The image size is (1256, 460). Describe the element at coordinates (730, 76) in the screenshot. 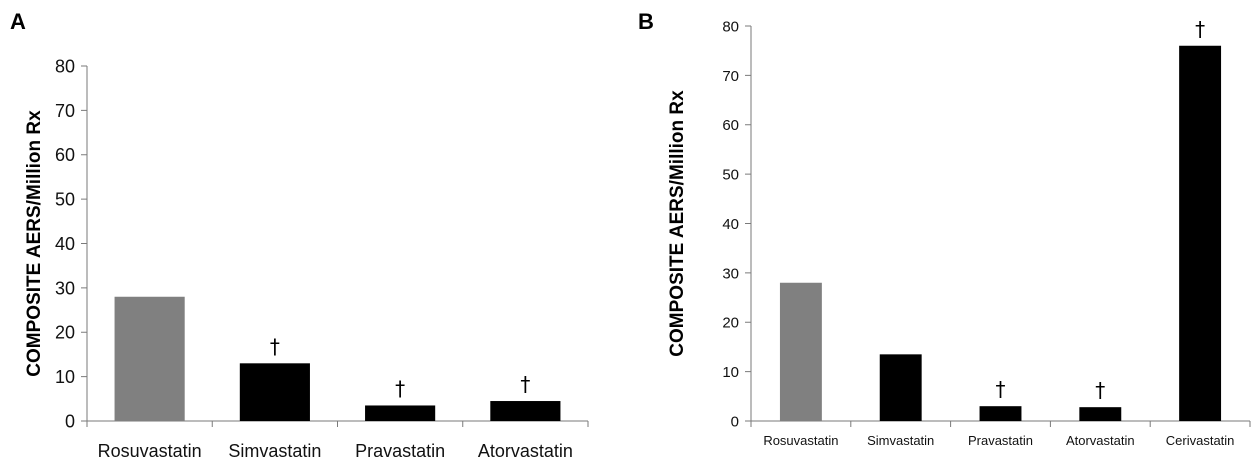

I see `panel-b-y-tick-label: 70` at that location.